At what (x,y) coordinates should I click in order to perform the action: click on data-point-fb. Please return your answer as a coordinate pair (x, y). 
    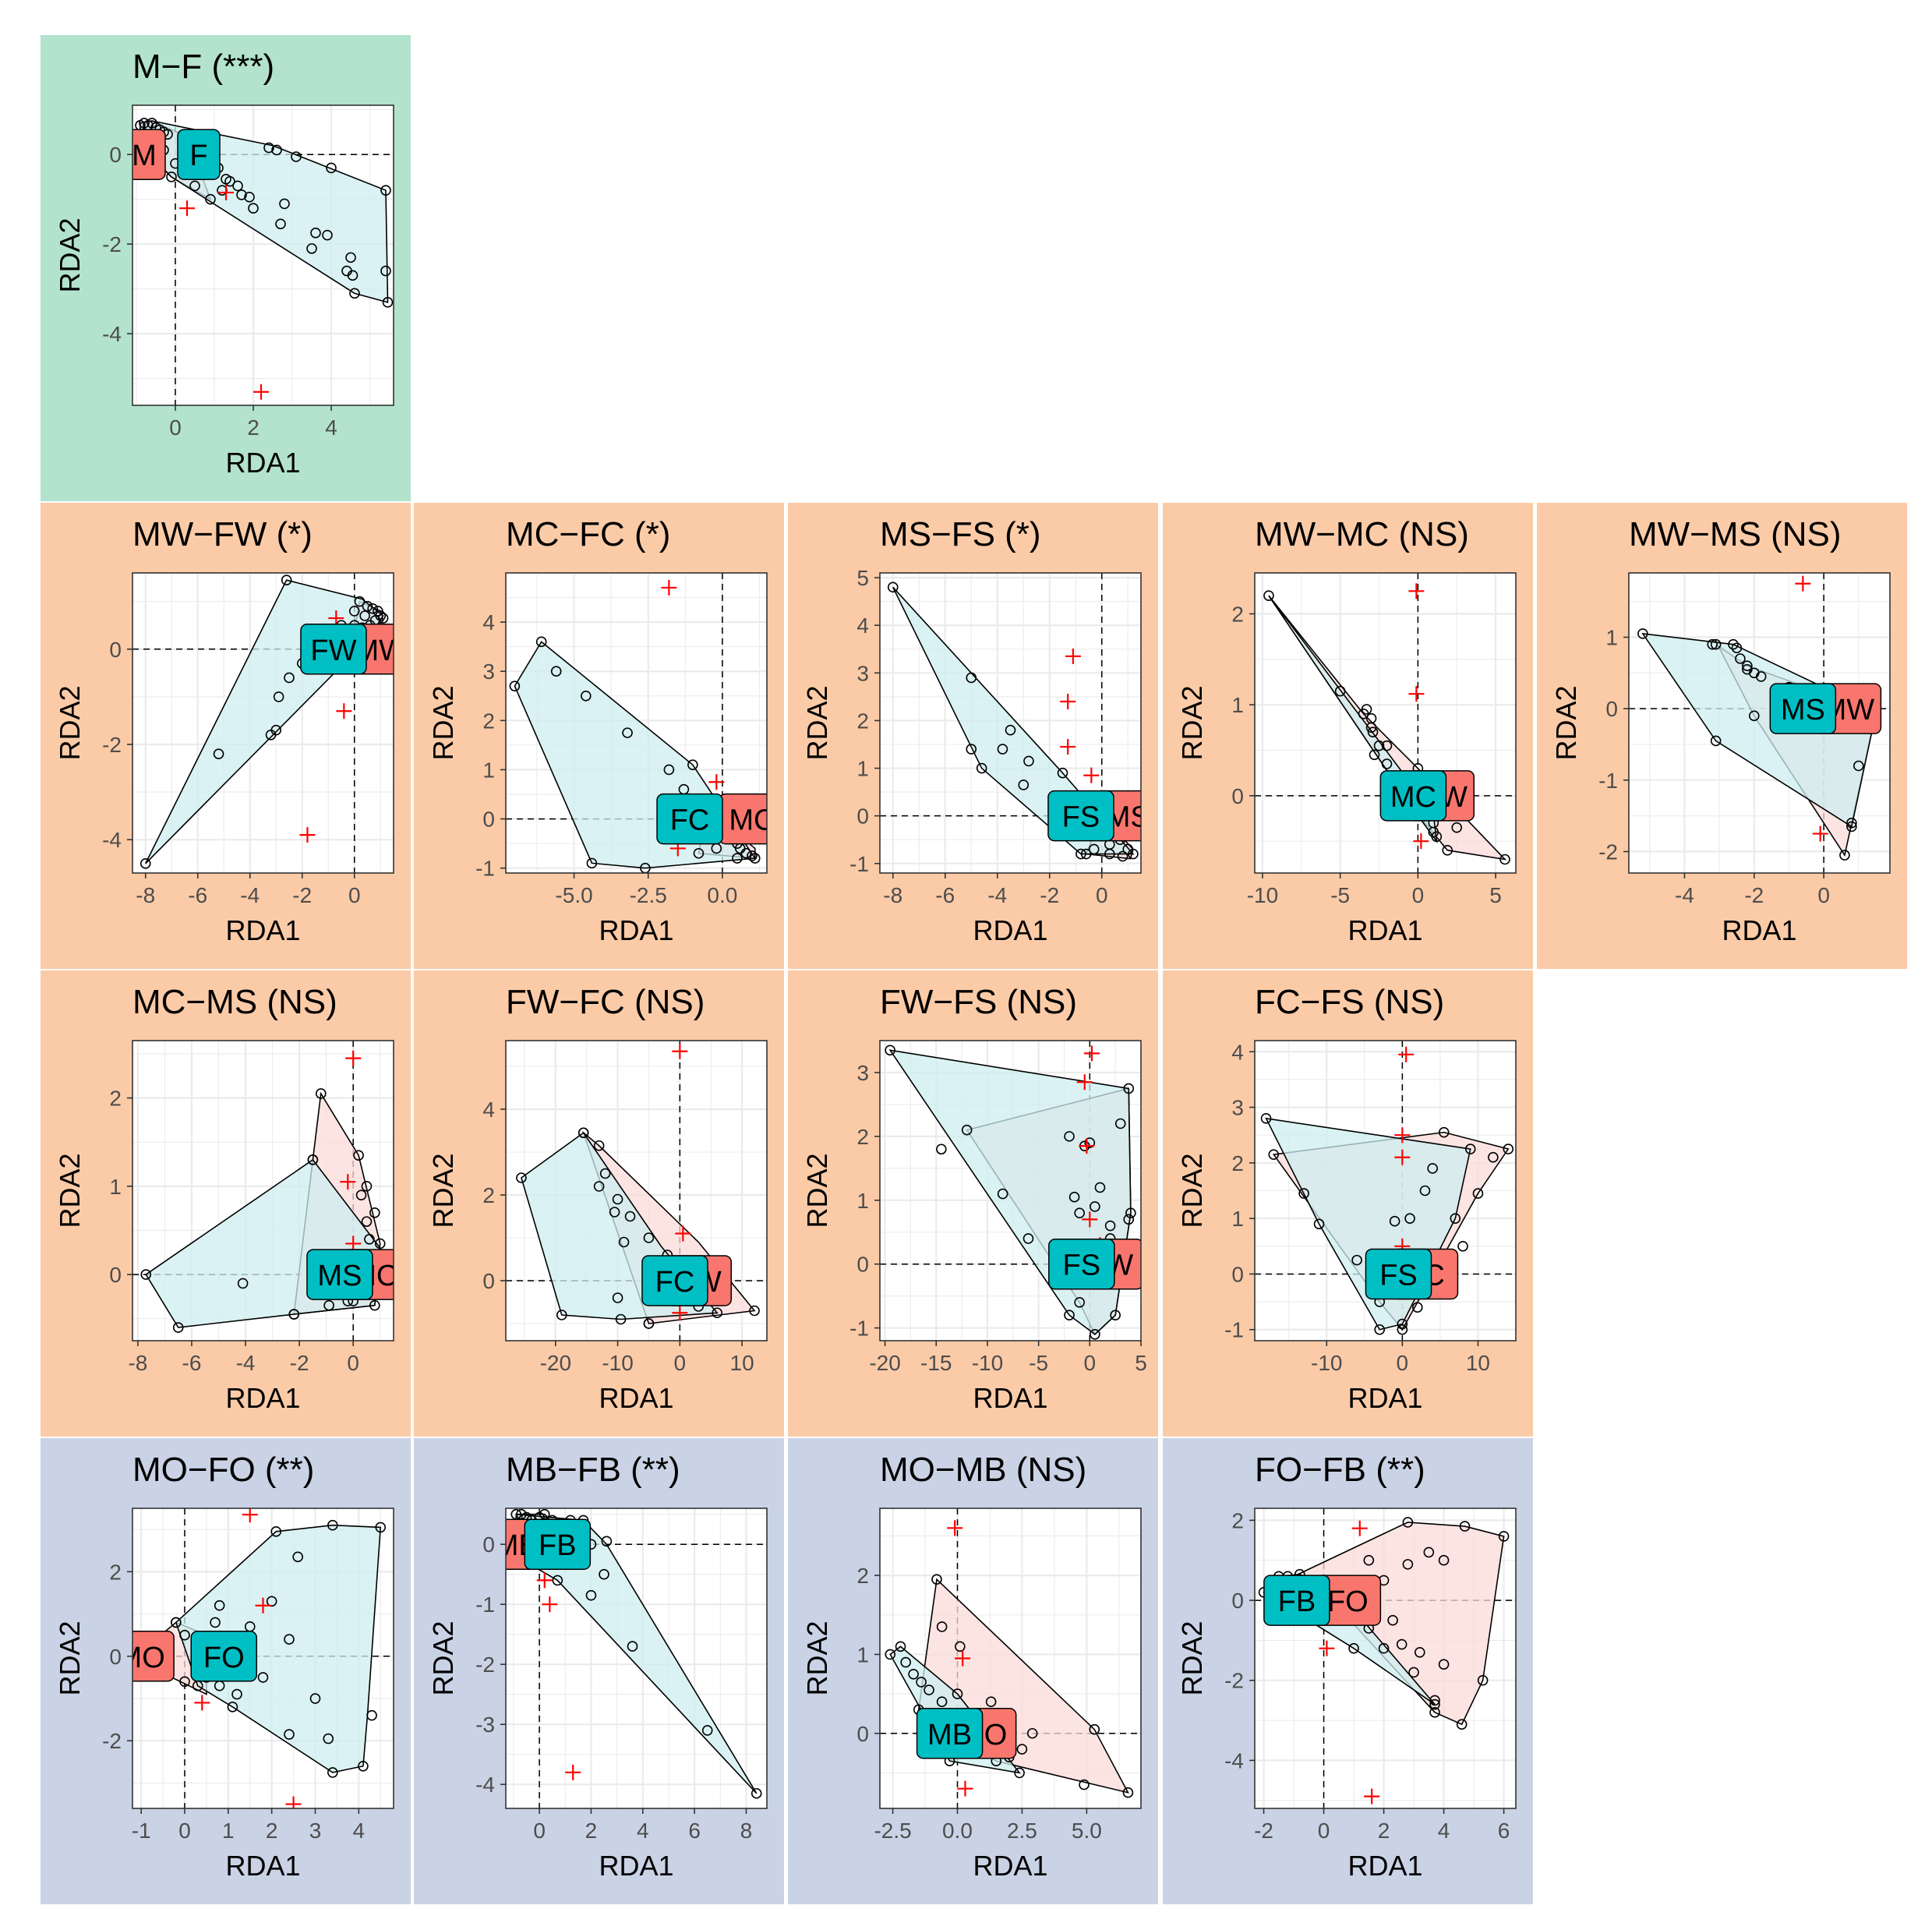
    Looking at the image, I should click on (1384, 1648).